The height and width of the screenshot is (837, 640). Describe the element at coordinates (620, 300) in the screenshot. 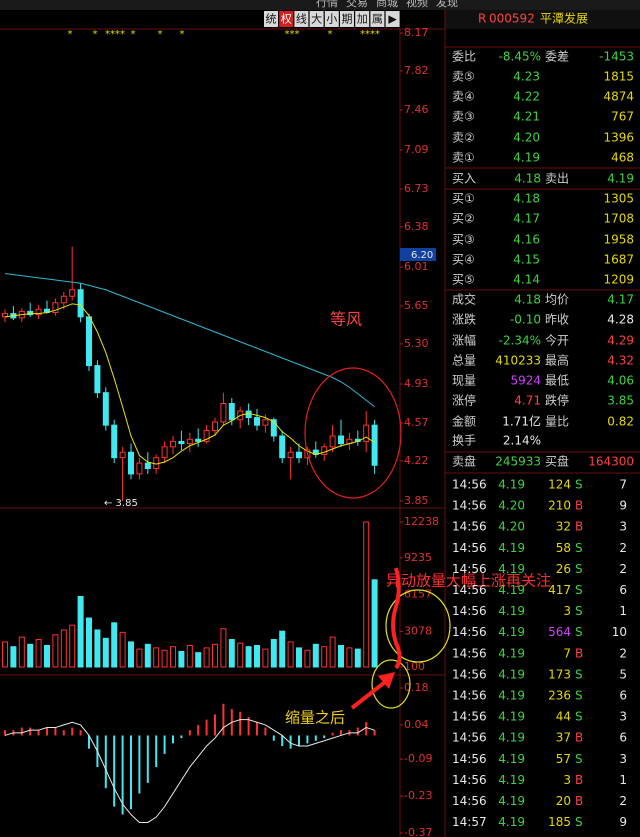

I see `field-value: 4.17` at that location.